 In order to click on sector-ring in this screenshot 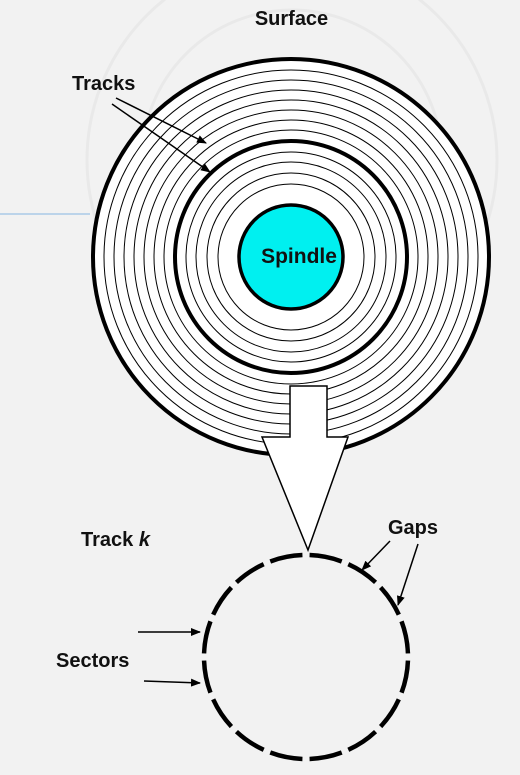, I will do `click(306, 657)`.